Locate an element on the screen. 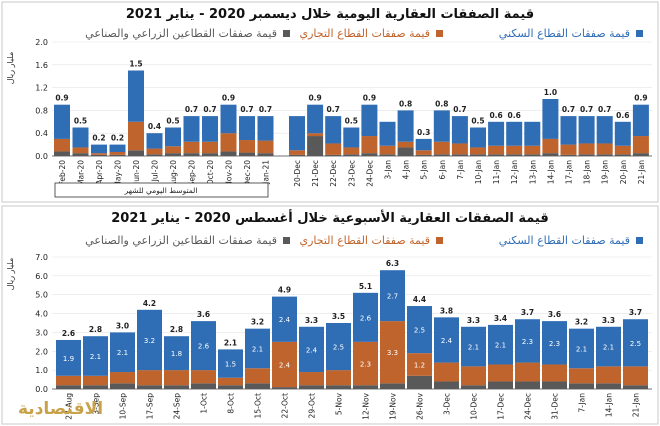  x-tick-label: 14-Jan is located at coordinates (609, 405).